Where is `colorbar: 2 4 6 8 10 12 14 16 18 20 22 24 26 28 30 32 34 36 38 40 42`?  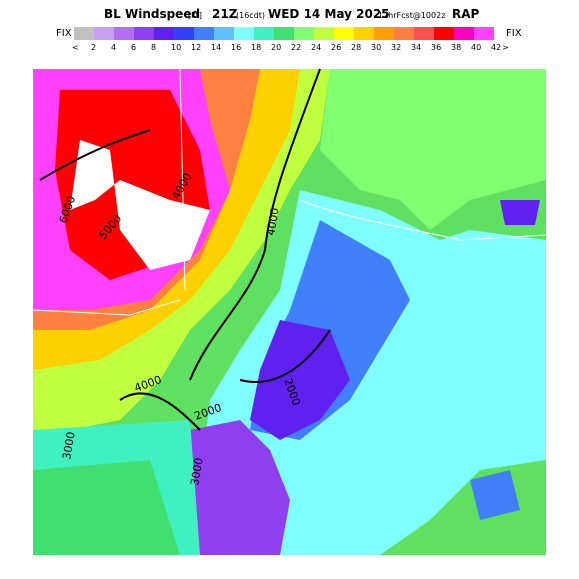 colorbar: 2 4 6 8 10 12 14 16 18 20 22 24 26 28 30 32 34 36 38 40 42 is located at coordinates (287, 39).